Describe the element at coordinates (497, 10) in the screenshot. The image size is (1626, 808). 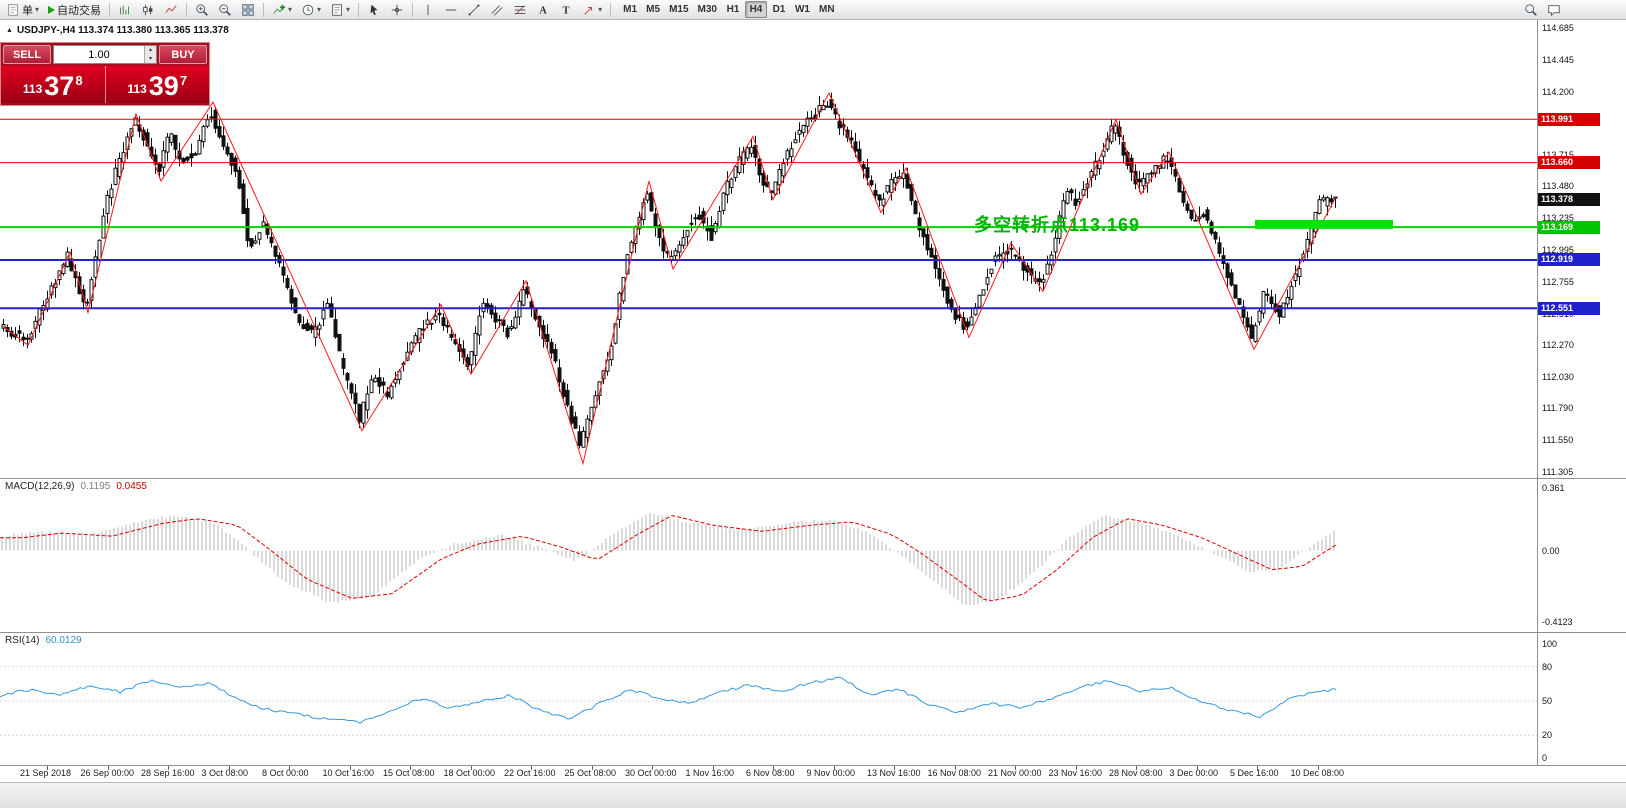
I see `channel-button` at that location.